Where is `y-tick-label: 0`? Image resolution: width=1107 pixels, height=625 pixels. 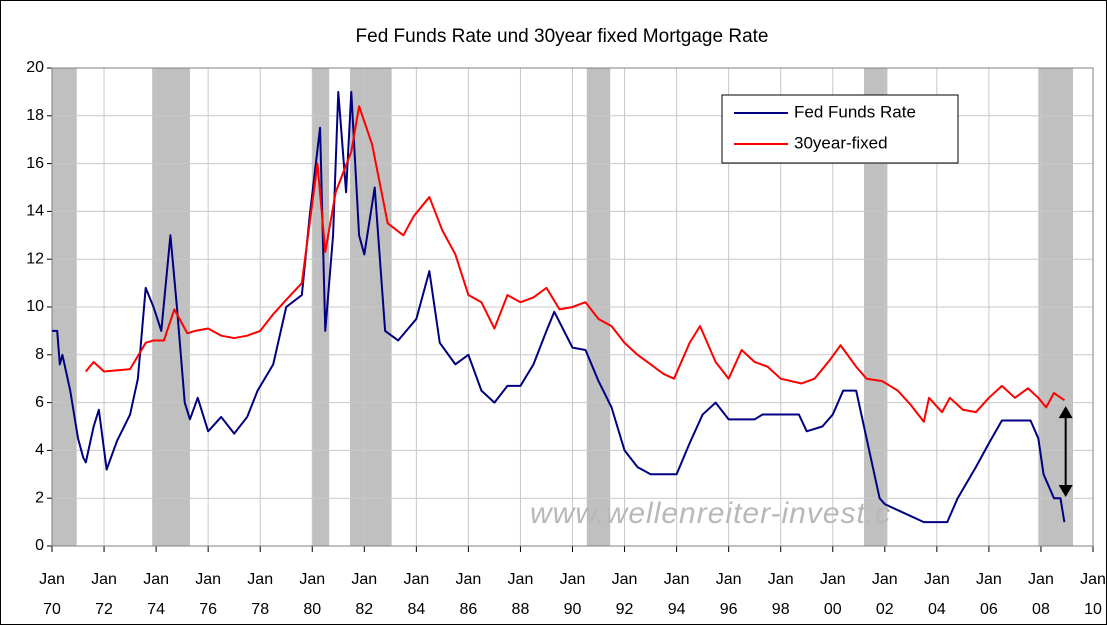 y-tick-label: 0 is located at coordinates (39, 545).